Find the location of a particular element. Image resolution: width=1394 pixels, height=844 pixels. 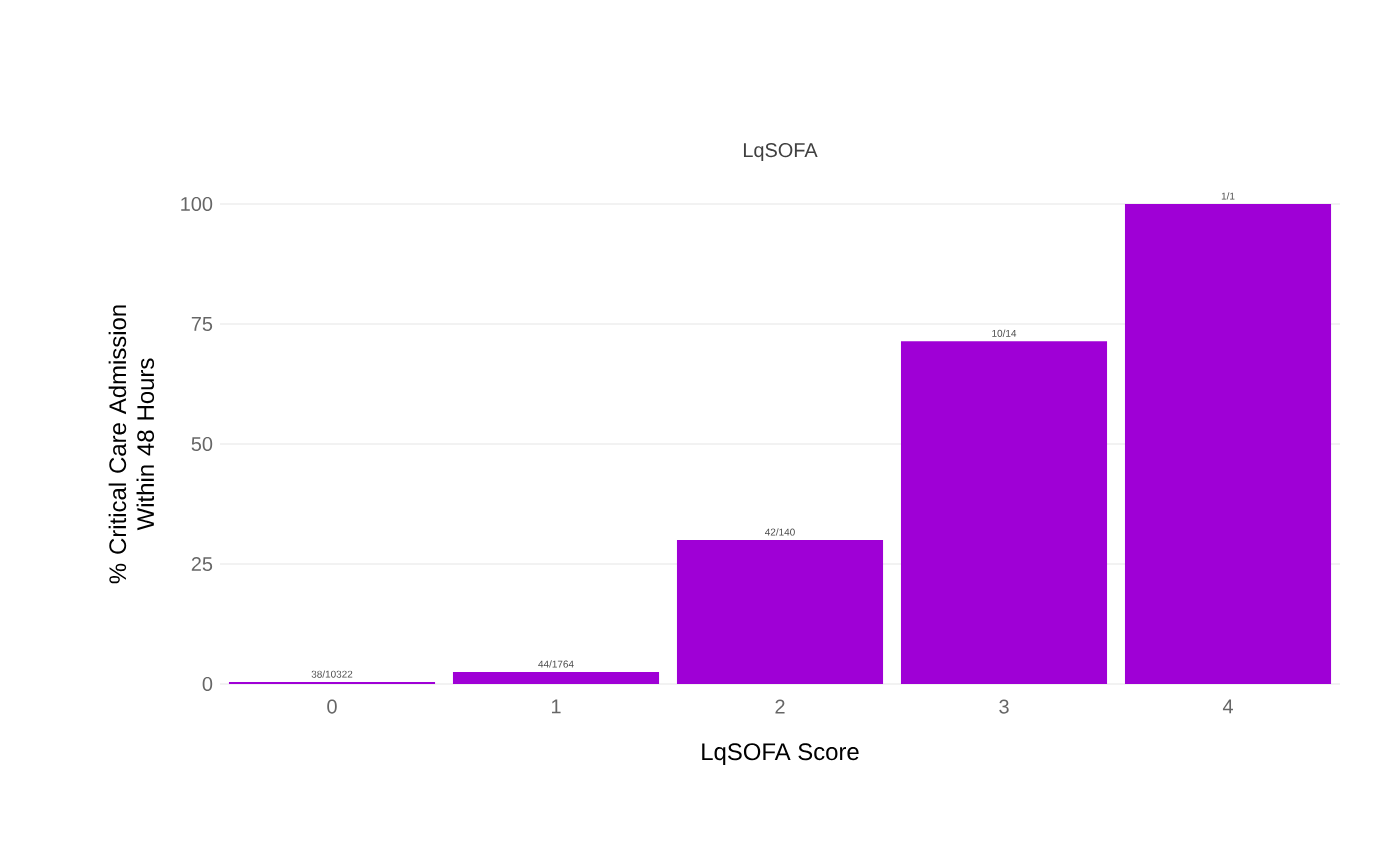

y-tick-label: 75 is located at coordinates (202, 324).